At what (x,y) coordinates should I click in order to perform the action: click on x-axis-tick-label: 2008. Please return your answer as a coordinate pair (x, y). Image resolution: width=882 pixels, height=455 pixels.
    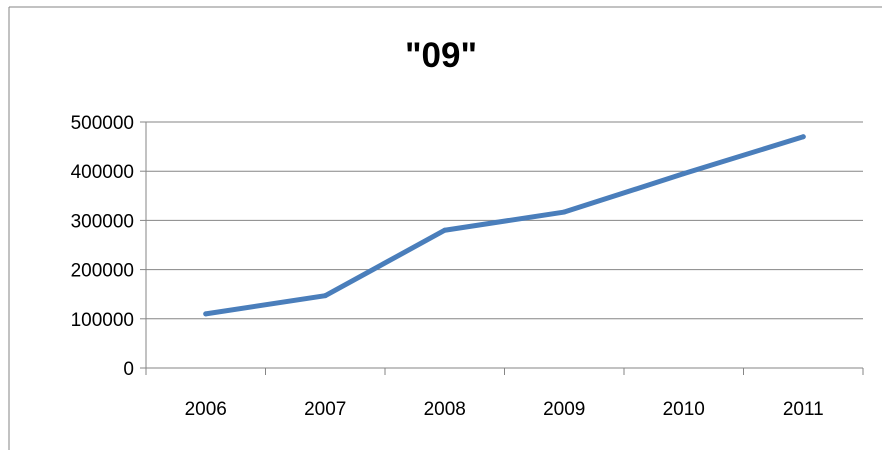
    Looking at the image, I should click on (445, 409).